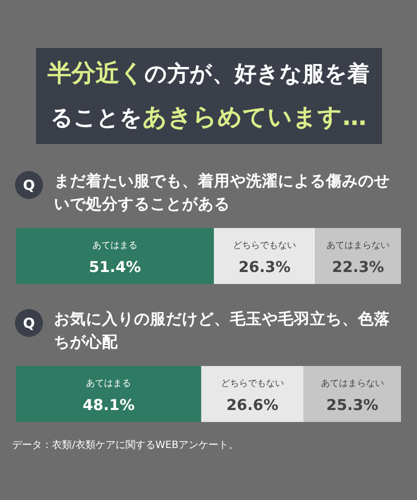 This screenshot has height=500, width=417. What do you see at coordinates (114, 267) in the screenshot?
I see `data-label: 51.4%` at bounding box center [114, 267].